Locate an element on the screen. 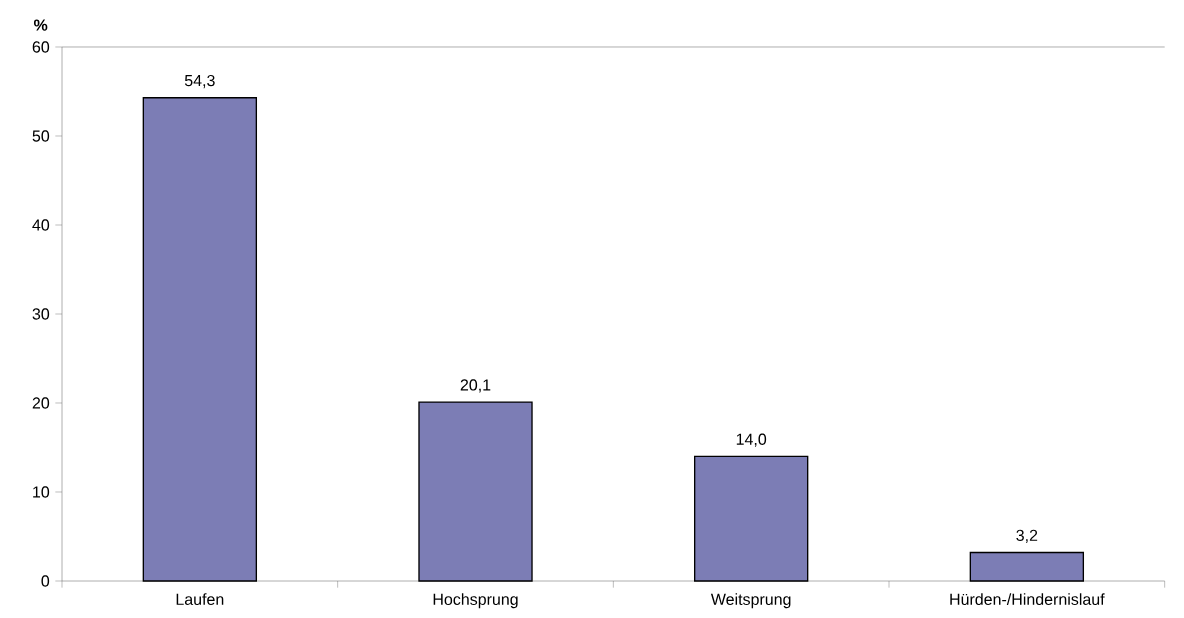 This screenshot has height=618, width=1184. data-label: 3,2 is located at coordinates (1027, 536).